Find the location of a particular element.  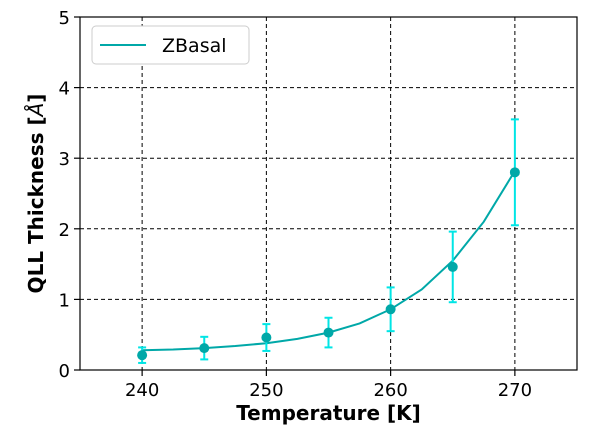

legend-box is located at coordinates (170, 45).